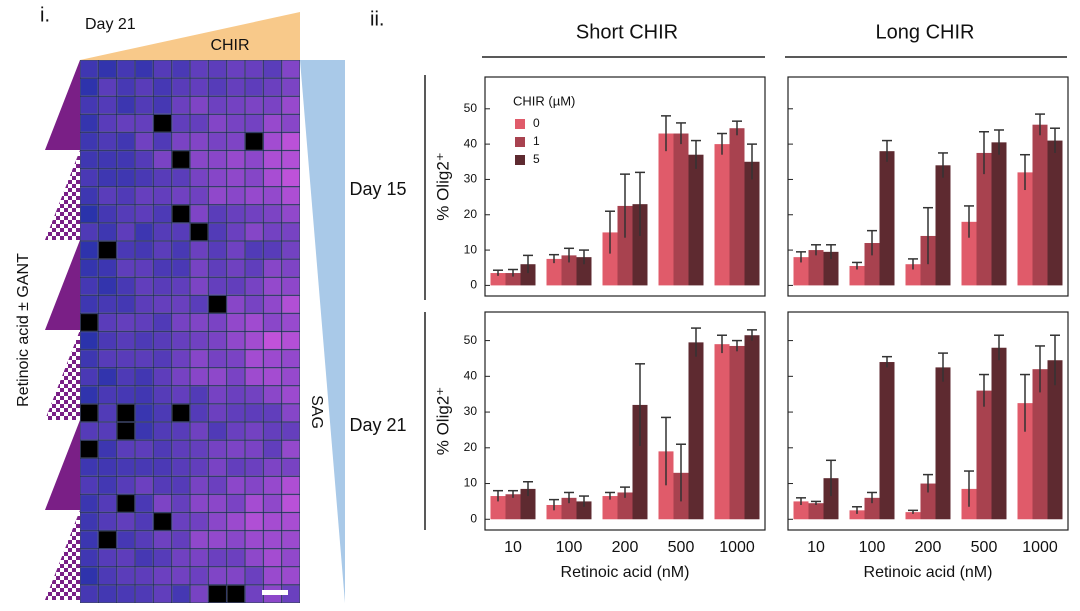 The width and height of the screenshot is (1080, 611). Describe the element at coordinates (816, 547) in the screenshot. I see `x-tick-label: 10` at that location.